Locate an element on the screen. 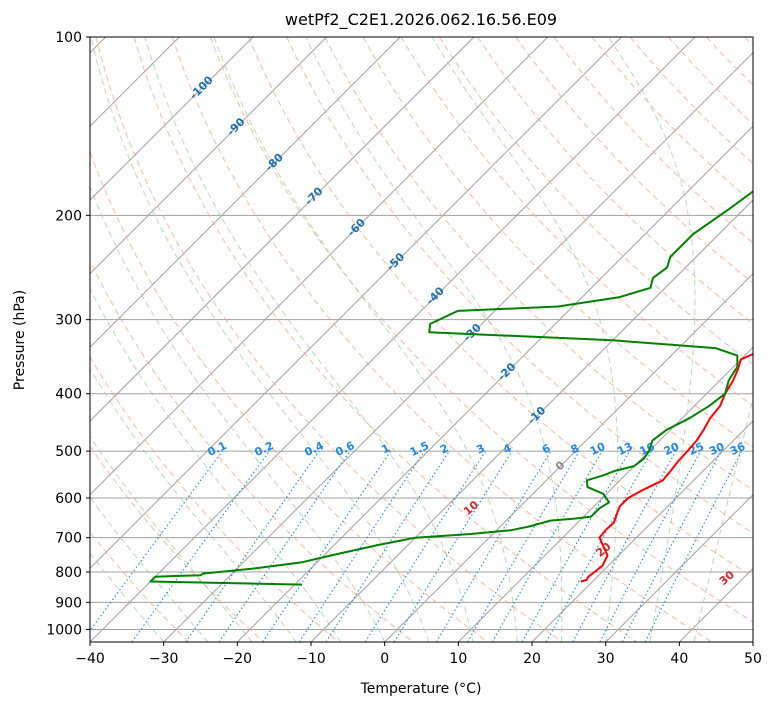  mixing-ratio-label: 4 is located at coordinates (507, 448).